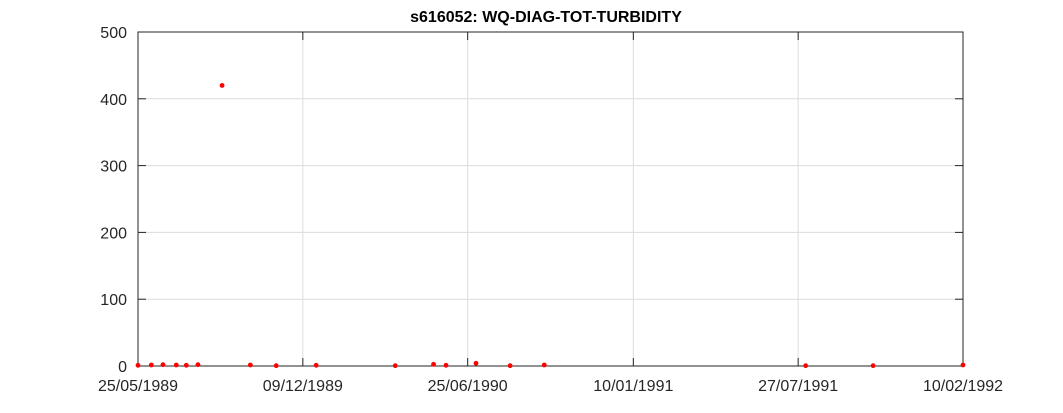 This screenshot has width=1063, height=413. What do you see at coordinates (113, 100) in the screenshot?
I see `y-tick-label: 400` at bounding box center [113, 100].